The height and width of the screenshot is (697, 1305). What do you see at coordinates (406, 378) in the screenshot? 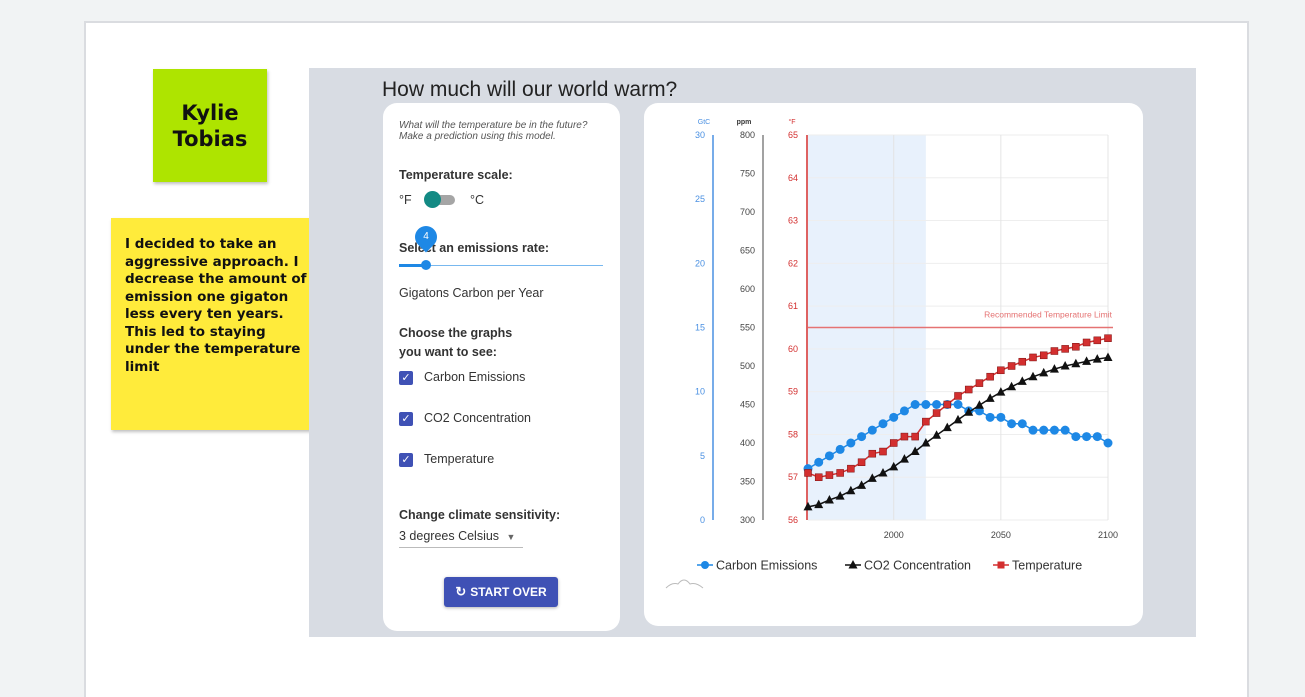
I see `carbon-emissions-checkbox: ✓` at bounding box center [406, 378].